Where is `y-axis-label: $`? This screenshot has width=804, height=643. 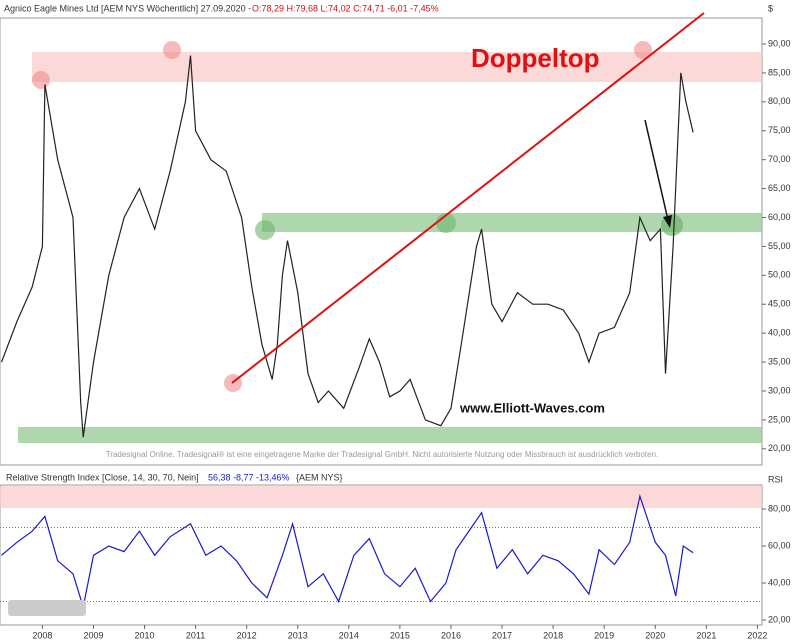
y-axis-label: $ is located at coordinates (770, 8).